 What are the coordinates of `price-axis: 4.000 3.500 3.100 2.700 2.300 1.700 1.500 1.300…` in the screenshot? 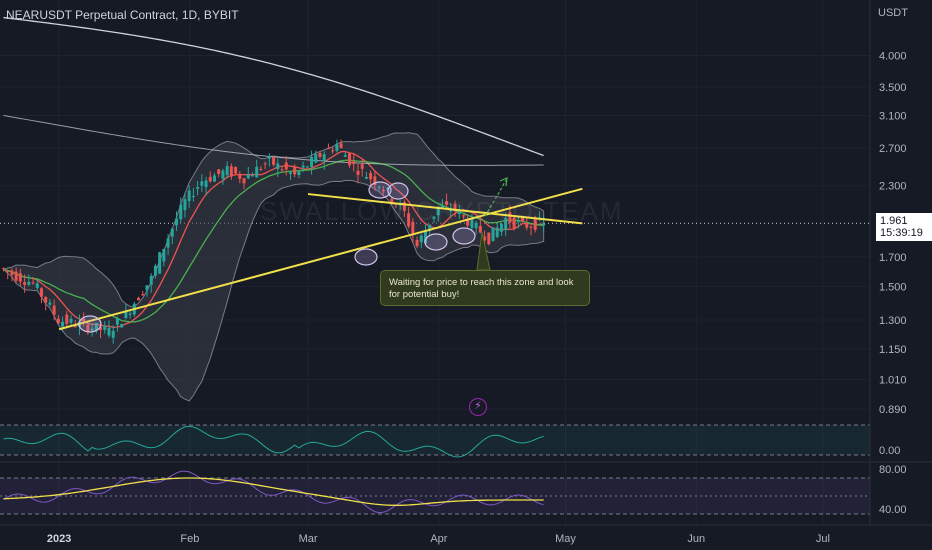 It's located at (888, 262).